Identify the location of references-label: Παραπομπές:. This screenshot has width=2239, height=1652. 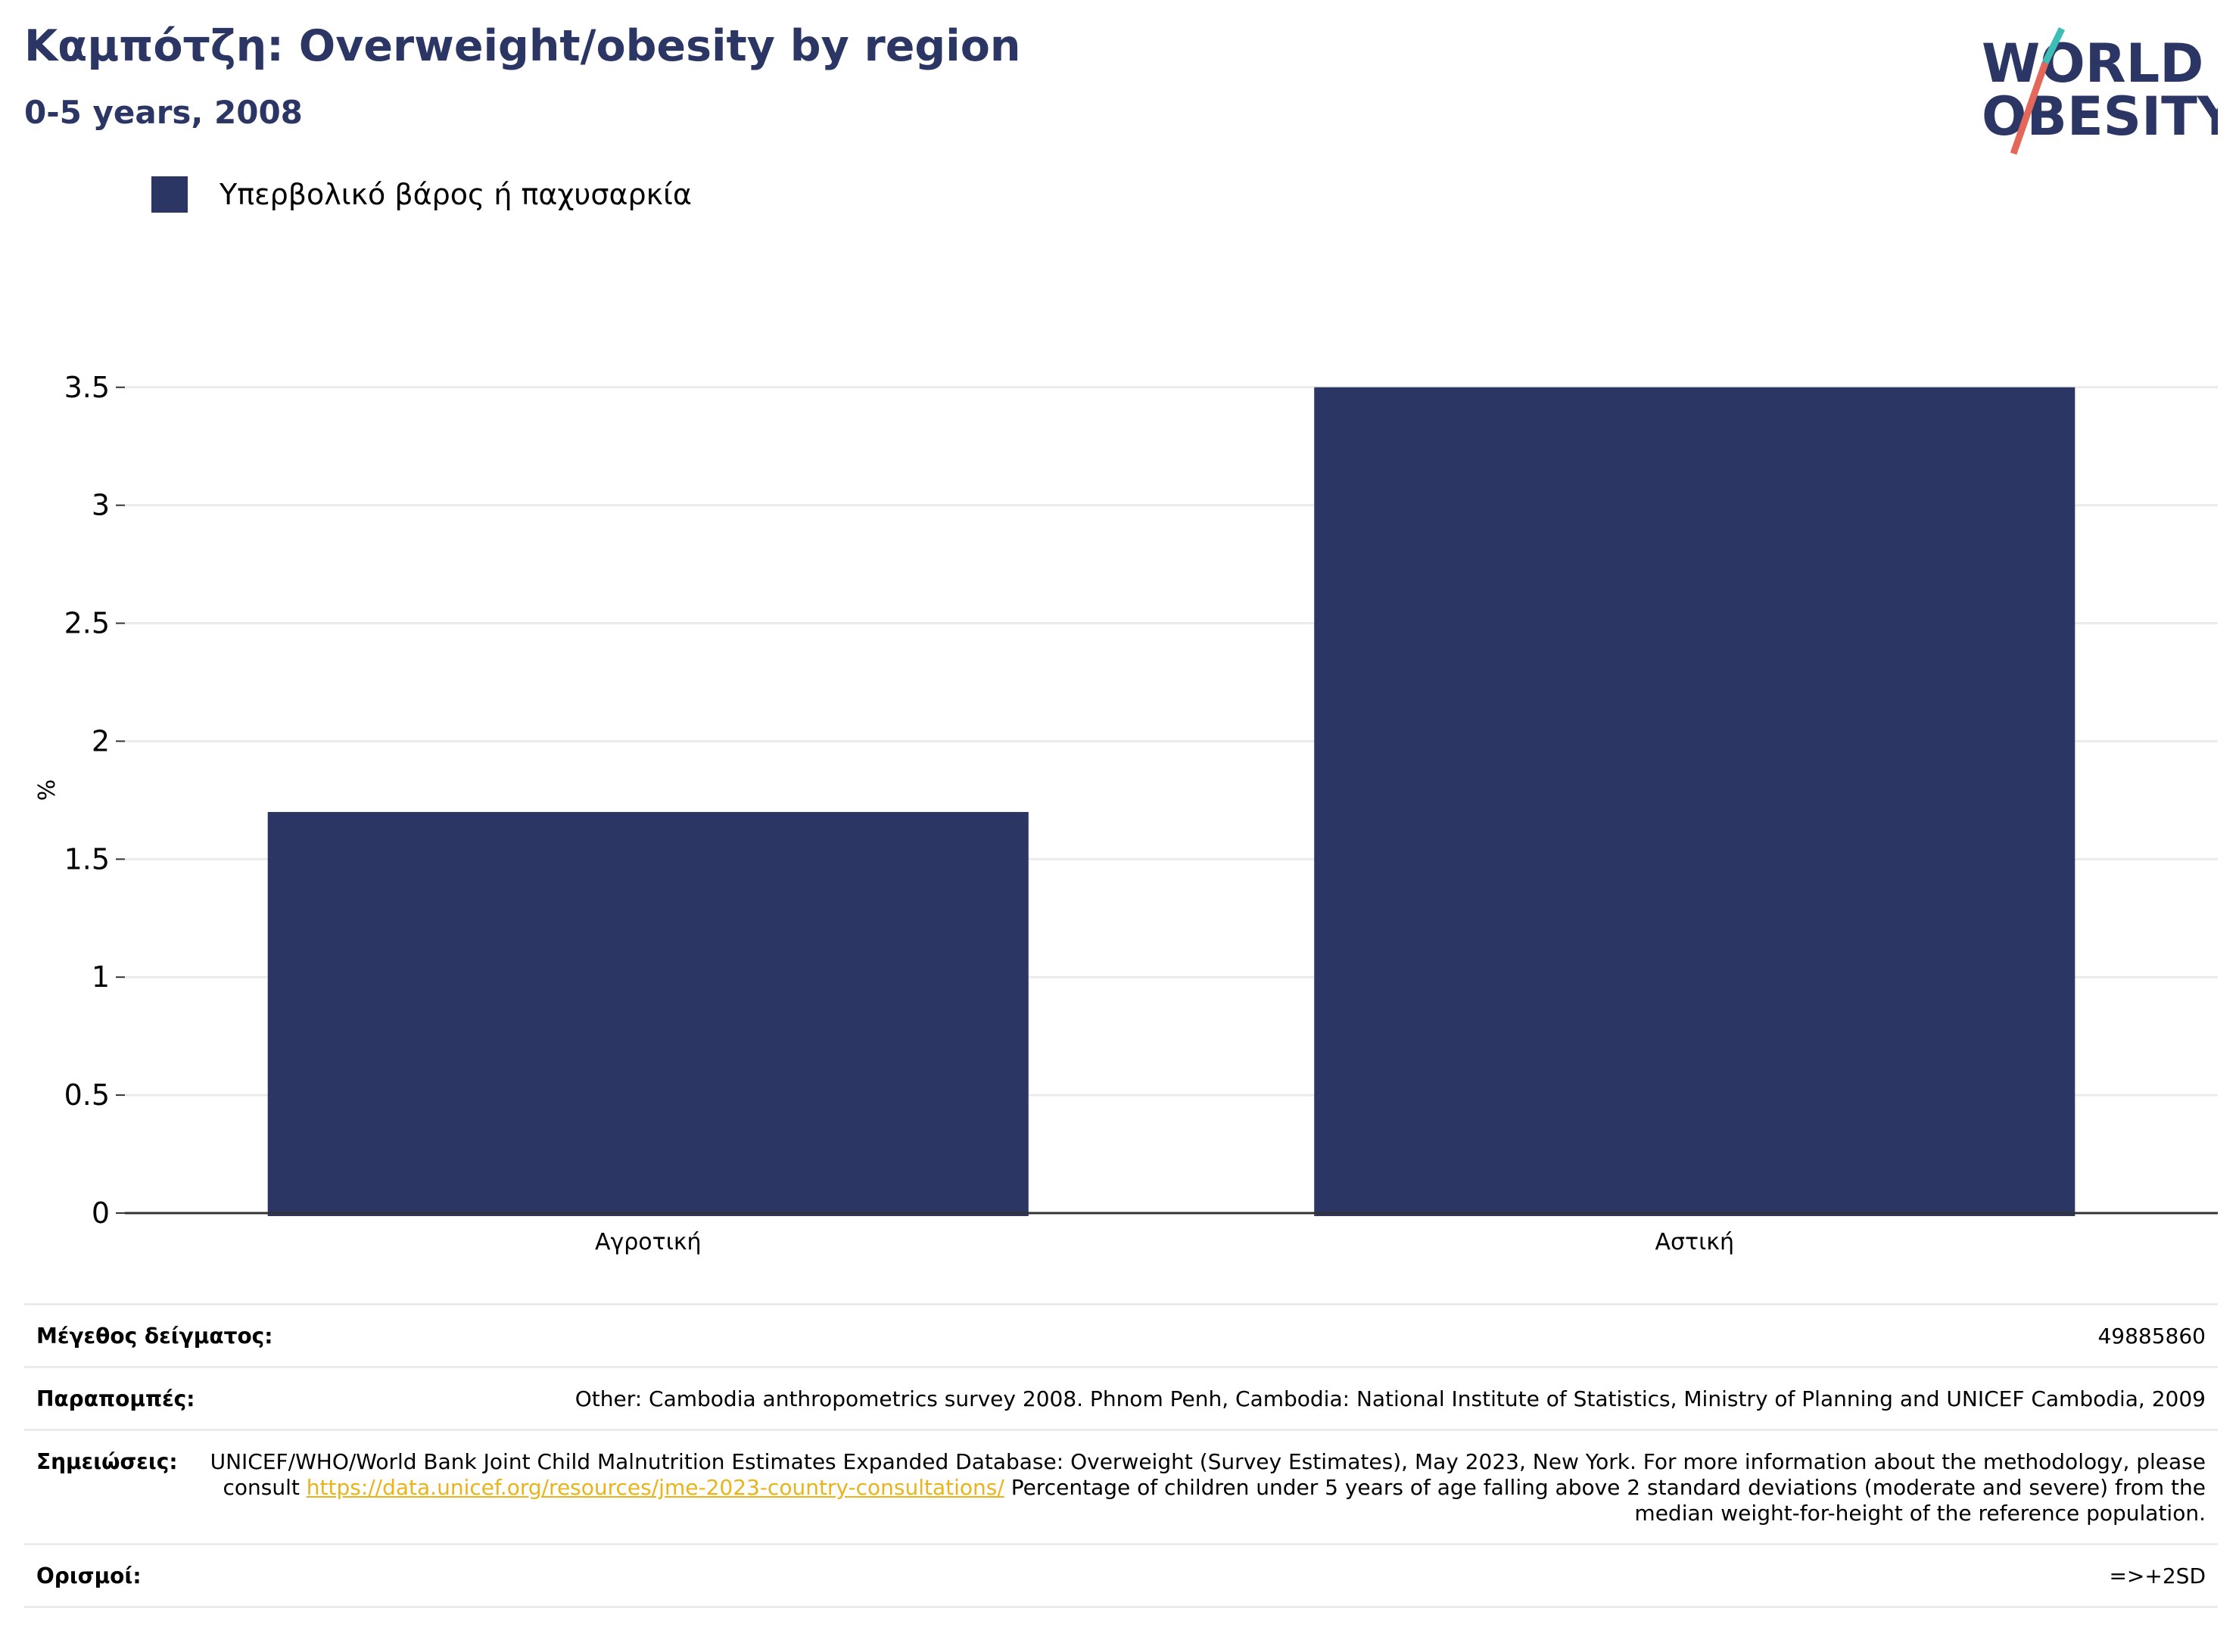
(116, 1398).